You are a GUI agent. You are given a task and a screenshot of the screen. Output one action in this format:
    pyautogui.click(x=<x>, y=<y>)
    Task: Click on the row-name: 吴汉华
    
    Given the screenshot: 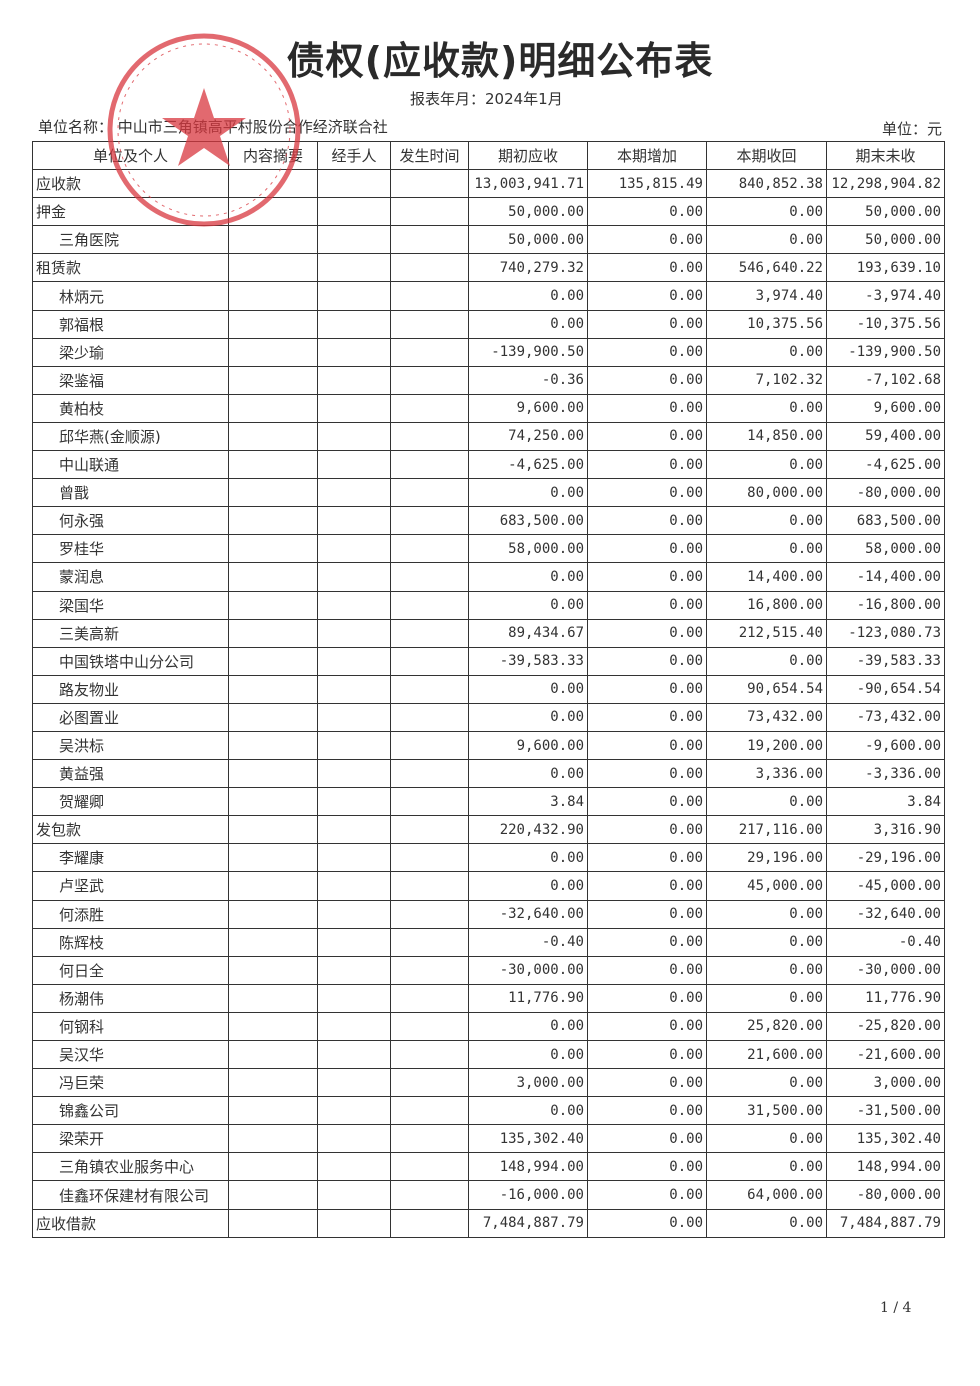 What is the action you would take?
    pyautogui.click(x=130, y=1054)
    